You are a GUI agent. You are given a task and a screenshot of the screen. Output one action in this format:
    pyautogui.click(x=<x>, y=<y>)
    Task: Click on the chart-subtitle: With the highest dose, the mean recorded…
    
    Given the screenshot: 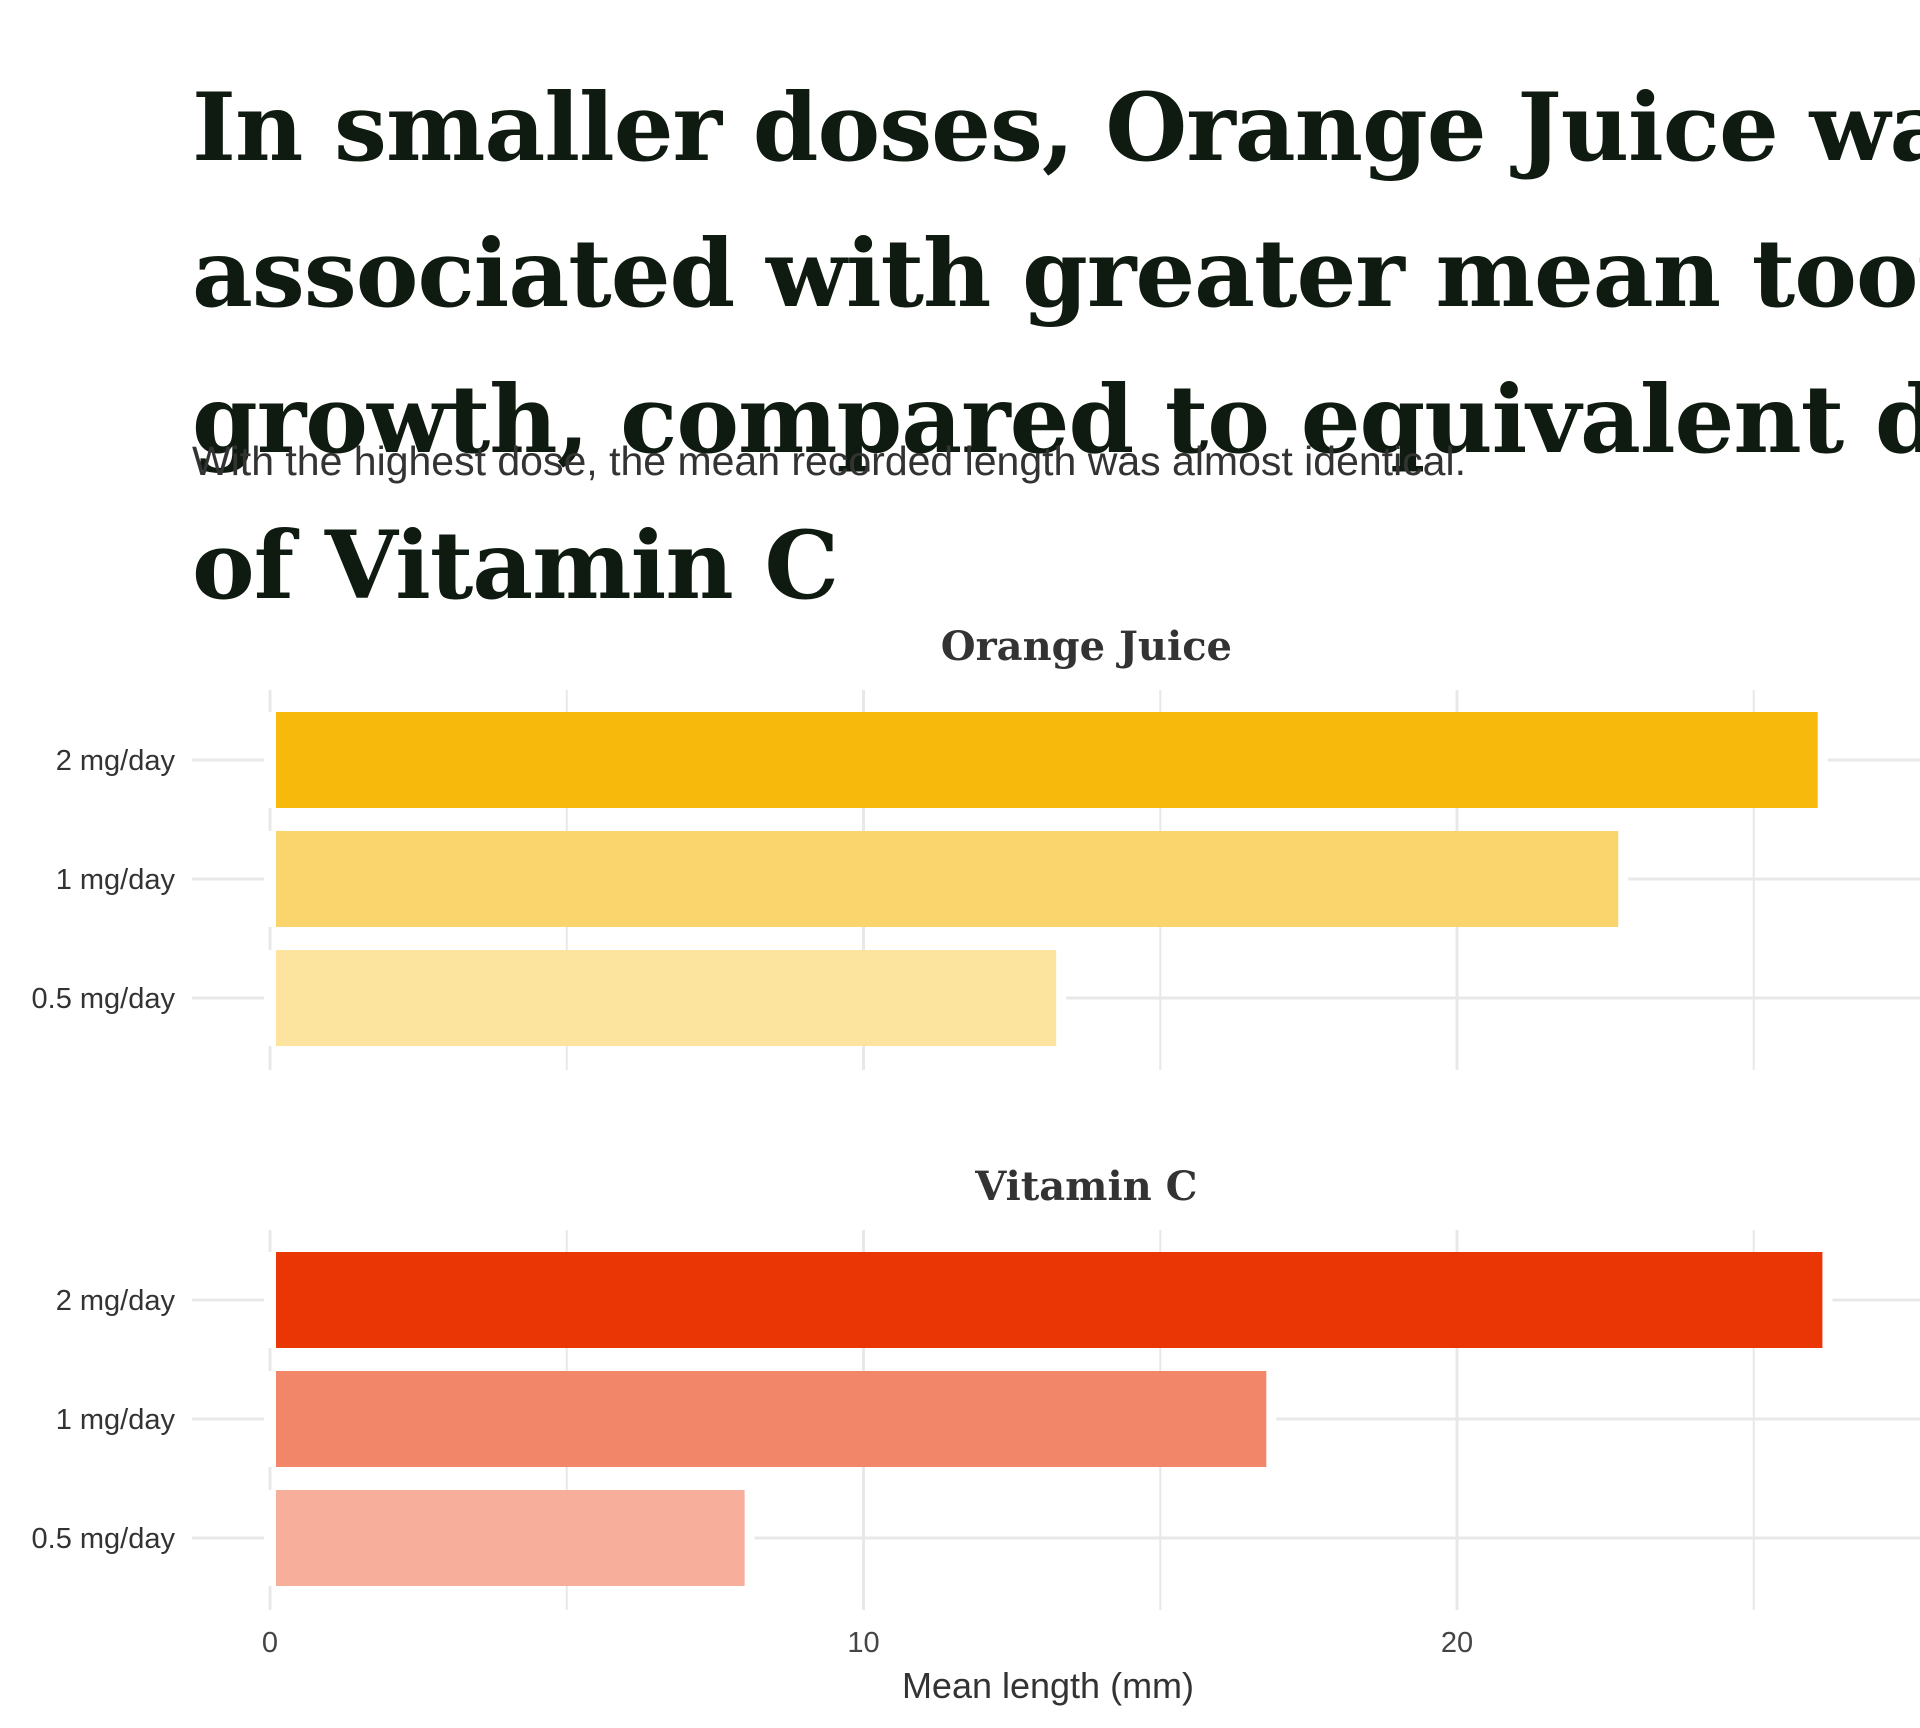 What is the action you would take?
    pyautogui.click(x=829, y=461)
    